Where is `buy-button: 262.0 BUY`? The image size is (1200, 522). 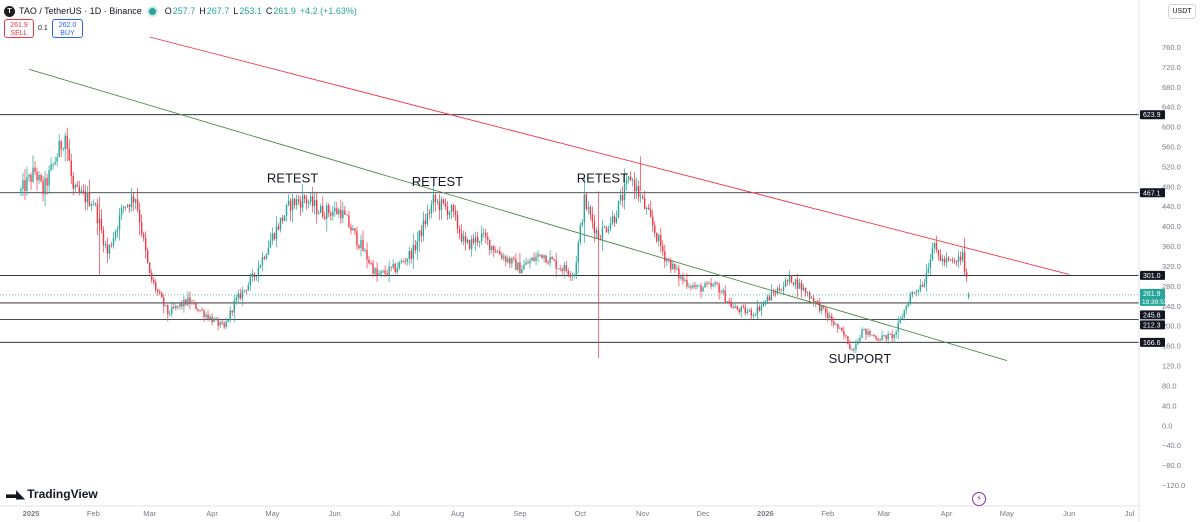
buy-button: 262.0 BUY is located at coordinates (67, 28).